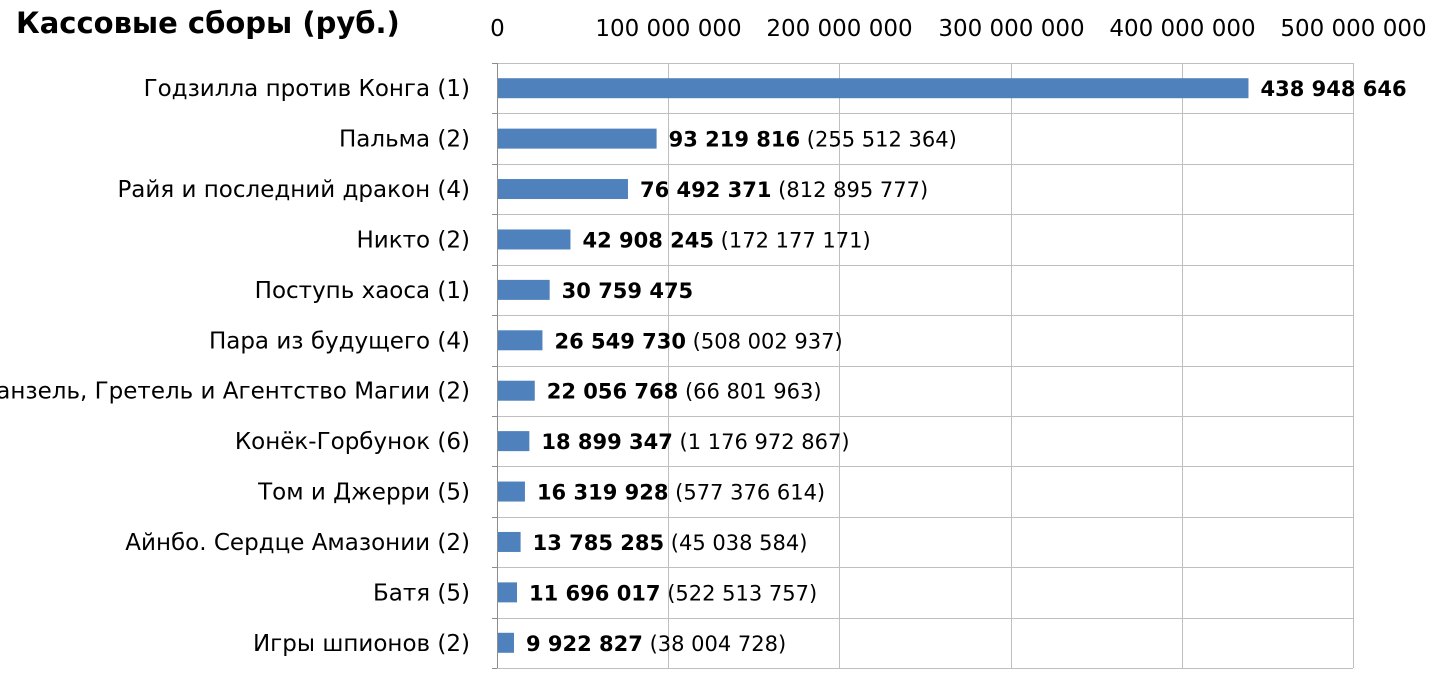  What do you see at coordinates (235, 392) in the screenshot?
I see `category-label: Ганзель, Гретель и Агентство Магии (2)` at bounding box center [235, 392].